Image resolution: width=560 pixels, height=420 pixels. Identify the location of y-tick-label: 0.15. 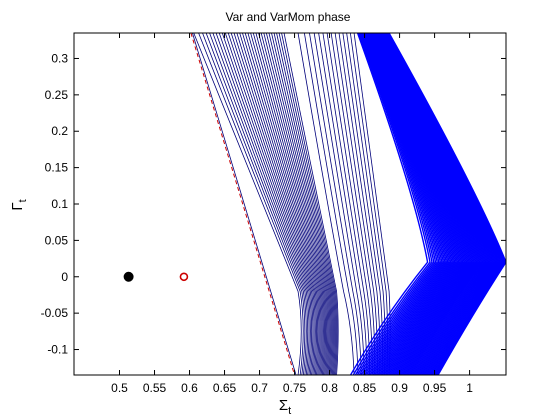
(57, 168).